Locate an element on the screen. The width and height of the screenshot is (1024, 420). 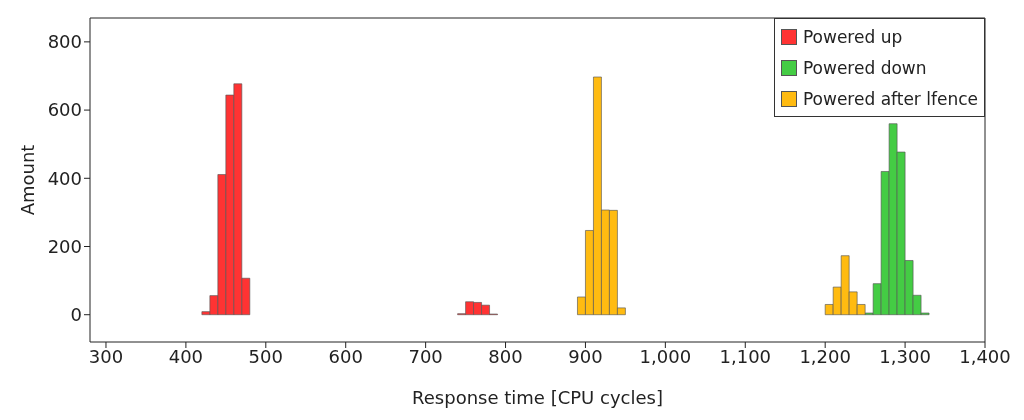
x-tick-label: 1,400 is located at coordinates (985, 356).